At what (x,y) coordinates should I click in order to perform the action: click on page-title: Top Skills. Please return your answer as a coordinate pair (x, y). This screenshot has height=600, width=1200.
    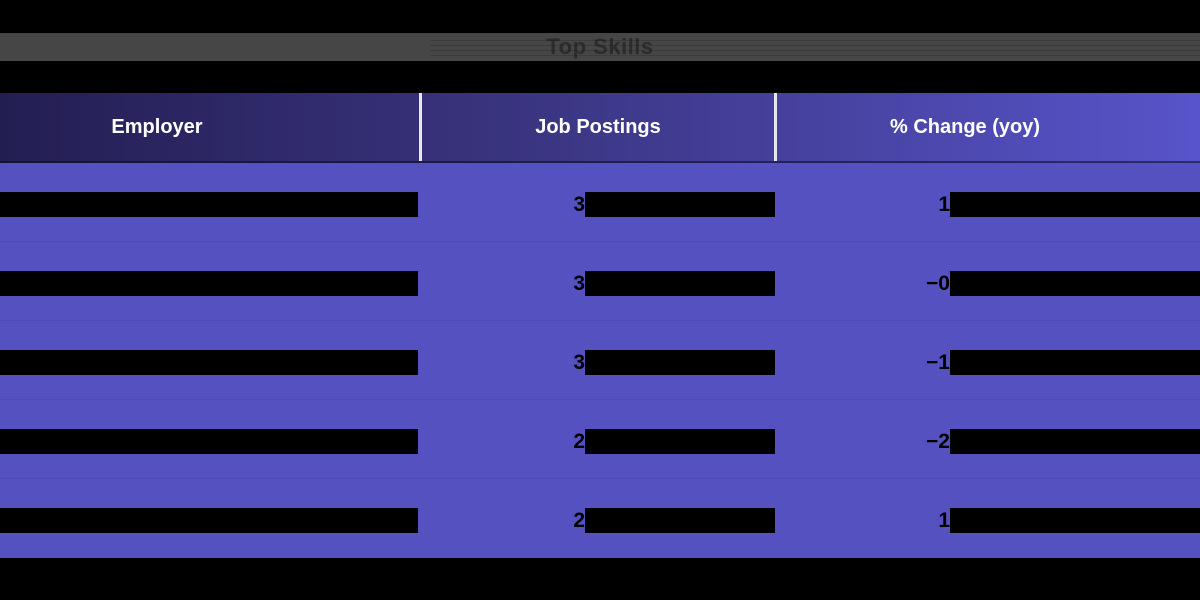
    Looking at the image, I should click on (600, 46).